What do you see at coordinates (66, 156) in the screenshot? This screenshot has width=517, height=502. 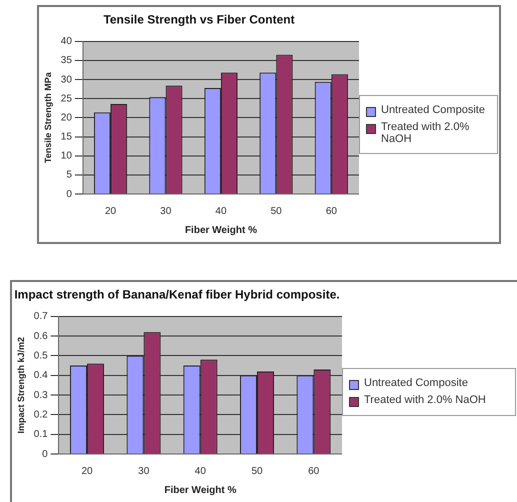 I see `y-tick-label: 10` at bounding box center [66, 156].